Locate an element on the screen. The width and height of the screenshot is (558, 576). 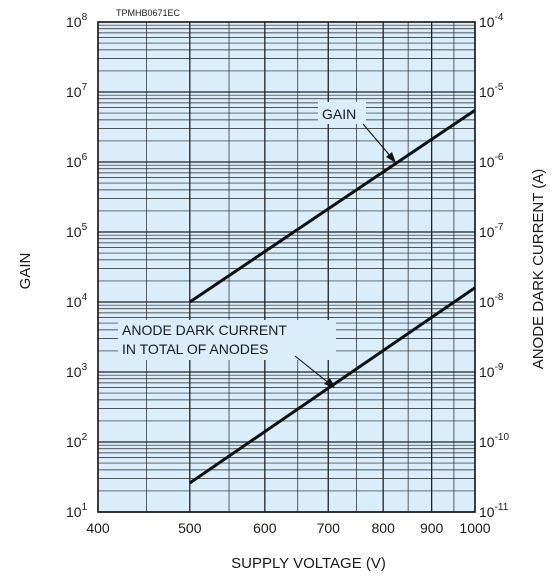
dark-label-bg is located at coordinates (227, 340).